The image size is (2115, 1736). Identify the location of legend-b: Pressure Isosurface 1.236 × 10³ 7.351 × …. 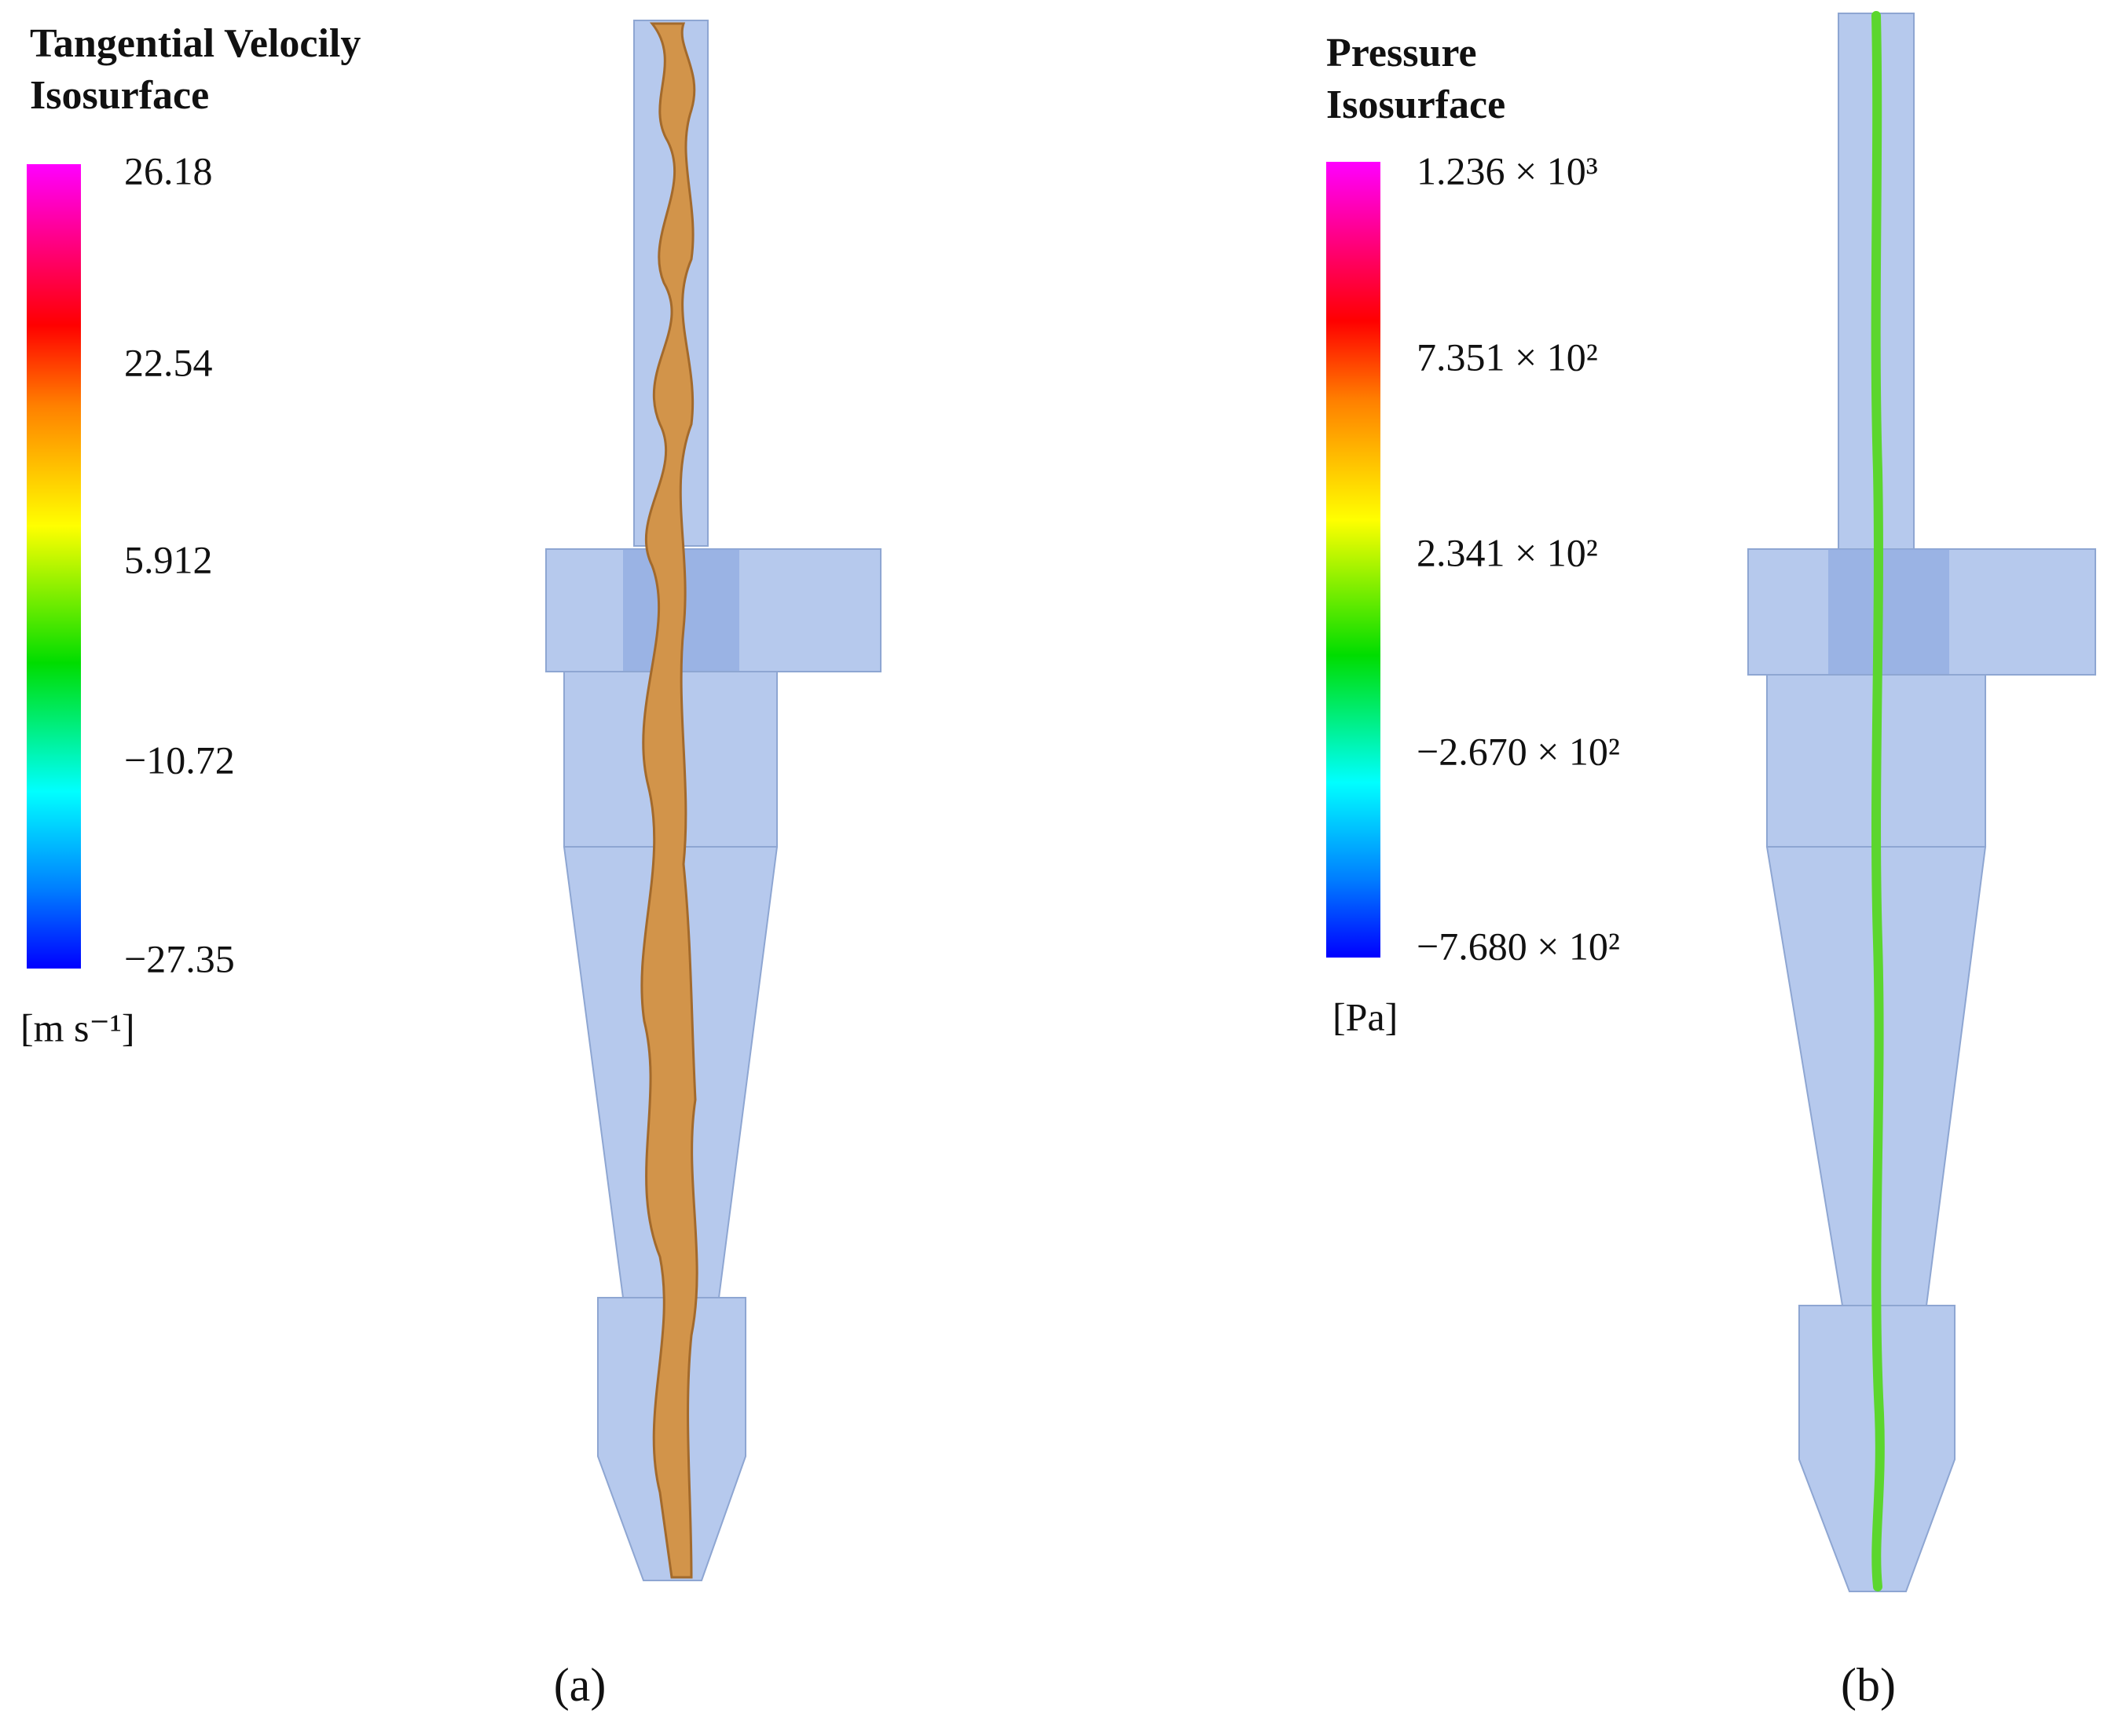
(1473, 534).